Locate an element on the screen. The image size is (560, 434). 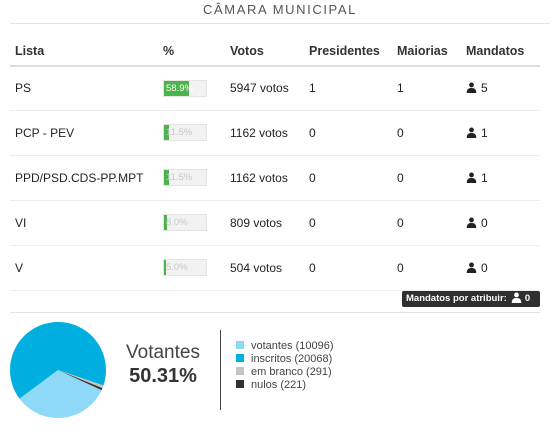
cell-maiorias: 1 is located at coordinates (426, 88).